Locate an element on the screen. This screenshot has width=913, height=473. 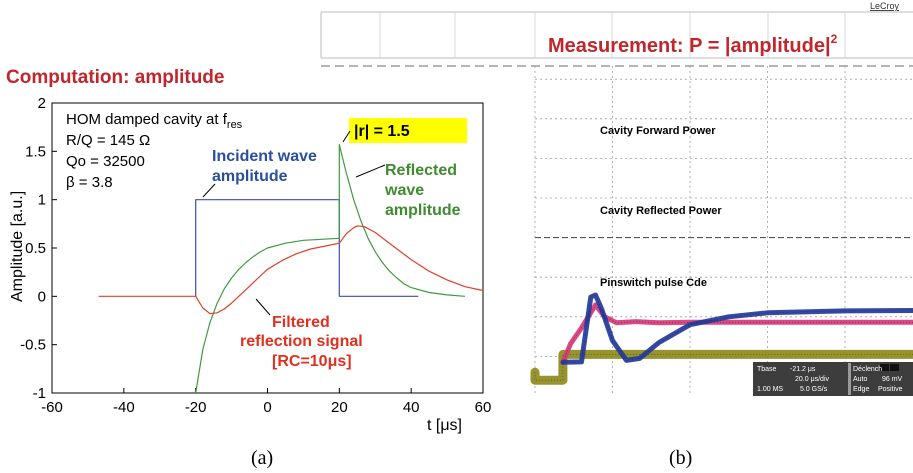
reflected-label-line2: wave is located at coordinates (404, 190).